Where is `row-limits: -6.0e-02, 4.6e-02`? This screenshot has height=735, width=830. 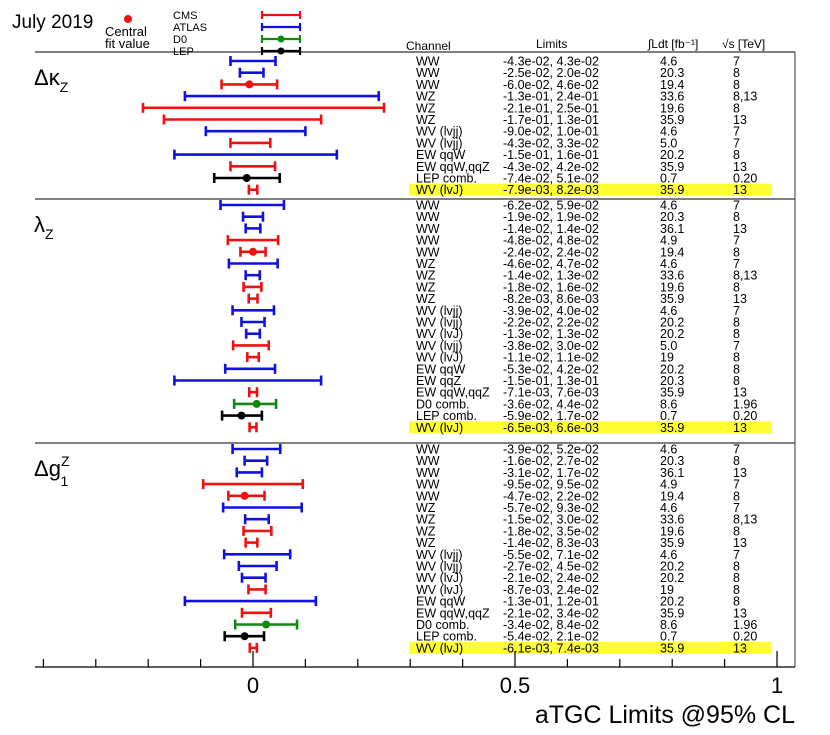 row-limits: -6.0e-02, 4.6e-02 is located at coordinates (551, 85).